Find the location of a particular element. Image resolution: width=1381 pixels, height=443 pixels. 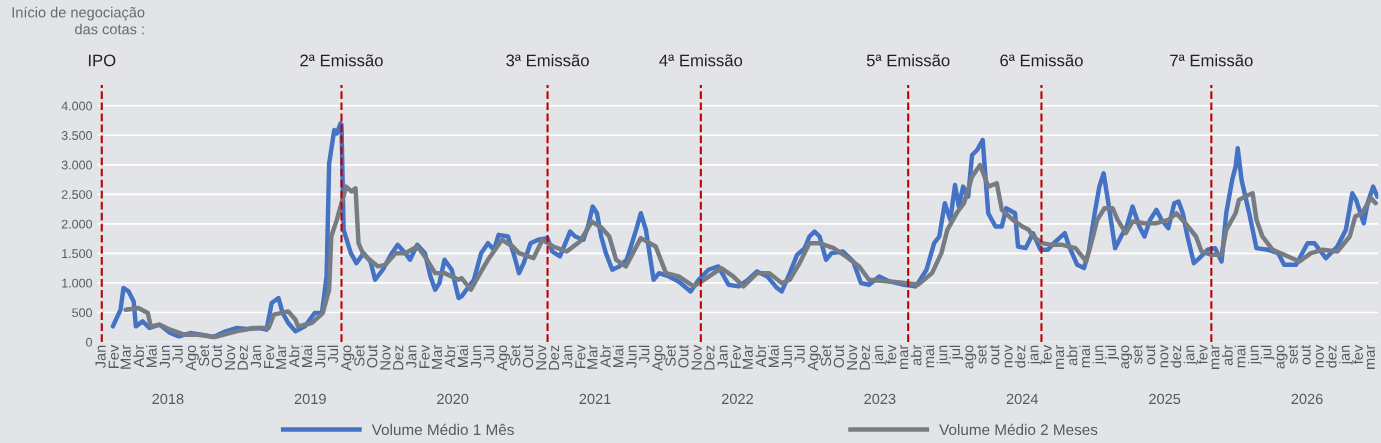

text: 2024 is located at coordinates (1022, 399).